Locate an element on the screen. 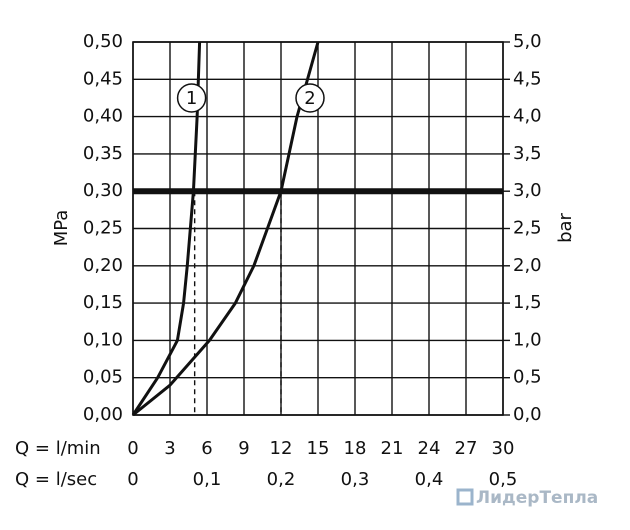 This screenshot has width=630, height=530. watermark: ЛидерТепла is located at coordinates (537, 498).